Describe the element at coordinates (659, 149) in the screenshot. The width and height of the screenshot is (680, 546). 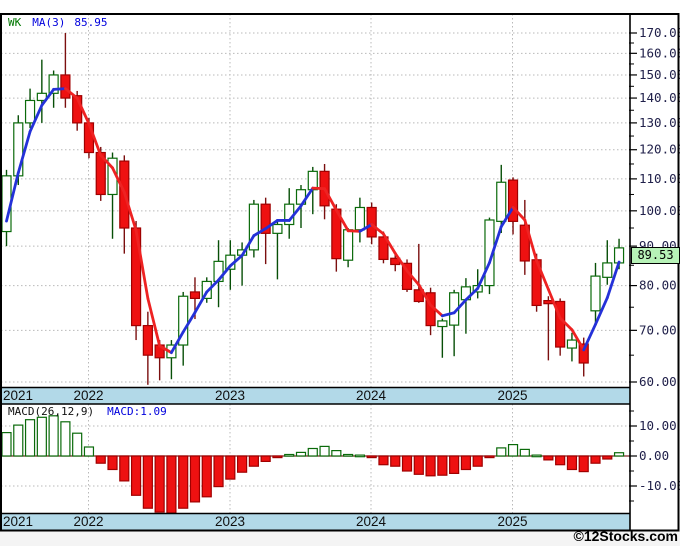
I see `price-axis-label: 120.00` at that location.